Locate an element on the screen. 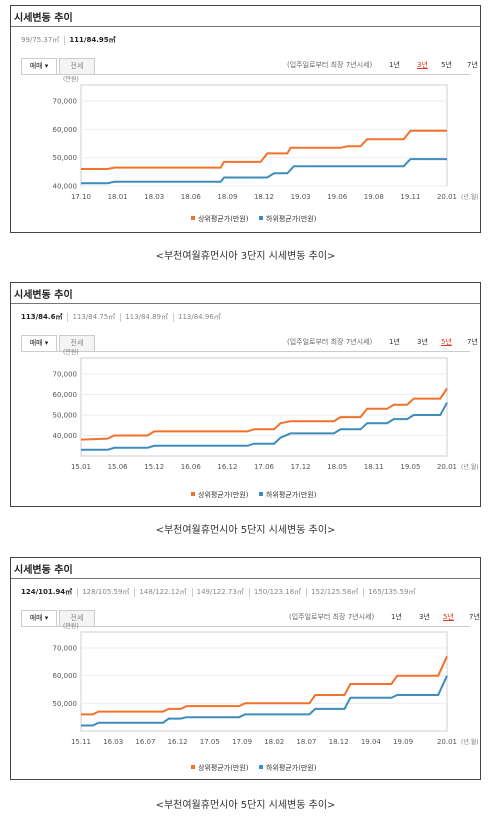  x-tick-label: 18.01 is located at coordinates (118, 197).